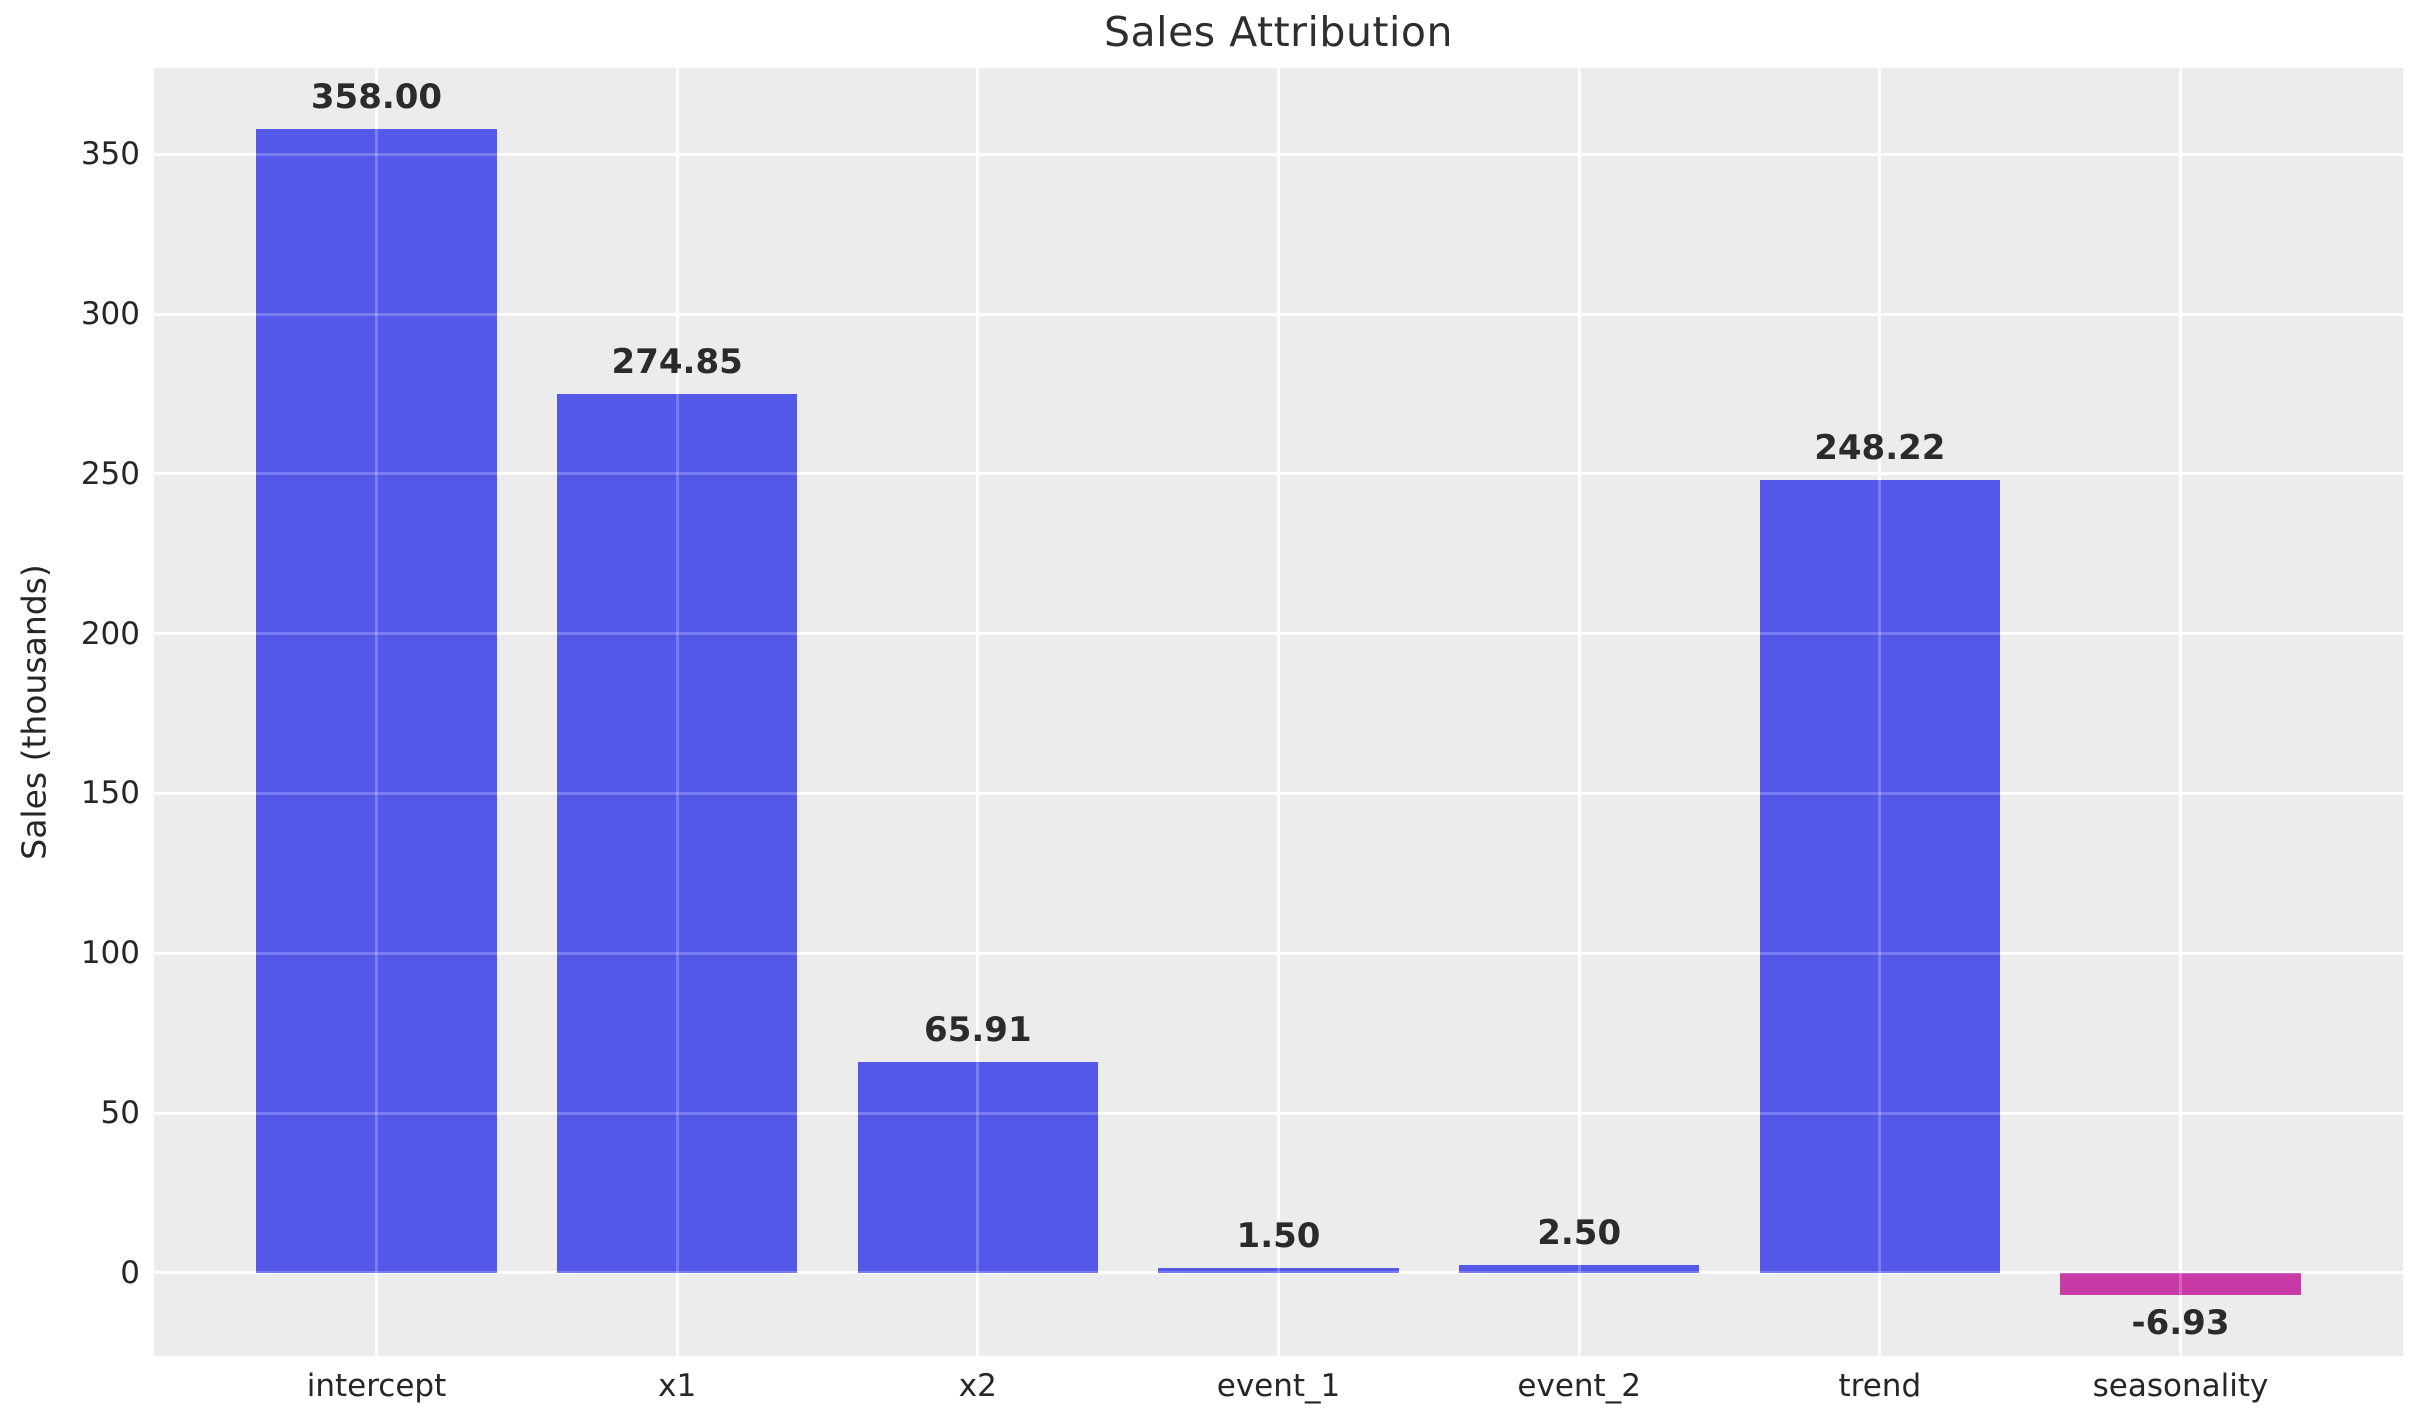 The image size is (2423, 1423). I want to click on bar-value-label: 248.22, so click(1880, 447).